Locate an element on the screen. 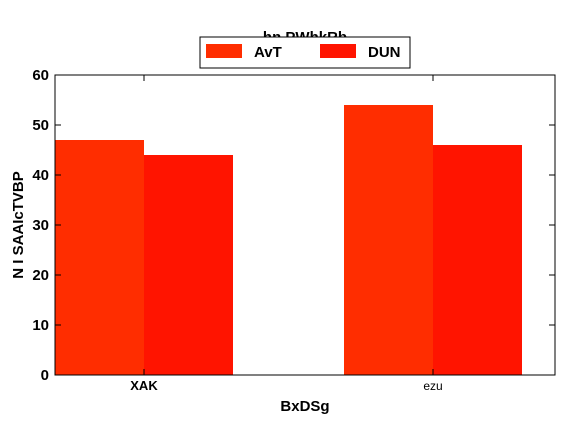 The image size is (568, 426). y-tick-label: 50 is located at coordinates (40, 125).